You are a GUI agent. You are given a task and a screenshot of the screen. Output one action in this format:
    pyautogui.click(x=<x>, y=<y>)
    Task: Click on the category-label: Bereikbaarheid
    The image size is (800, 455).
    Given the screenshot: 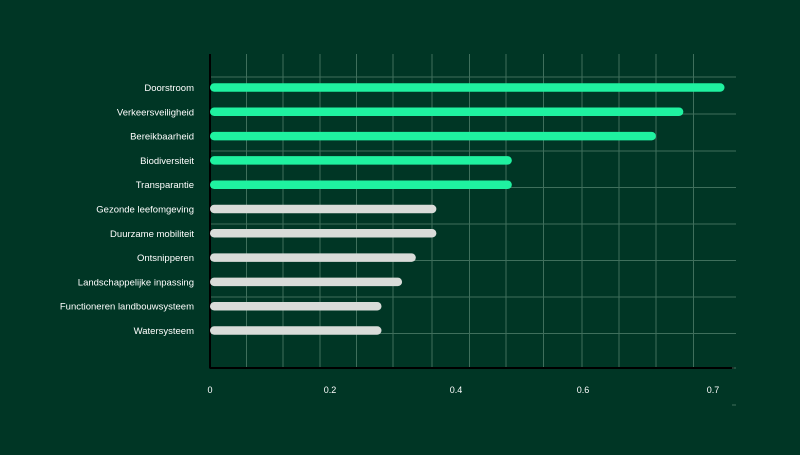 What is the action you would take?
    pyautogui.click(x=162, y=137)
    